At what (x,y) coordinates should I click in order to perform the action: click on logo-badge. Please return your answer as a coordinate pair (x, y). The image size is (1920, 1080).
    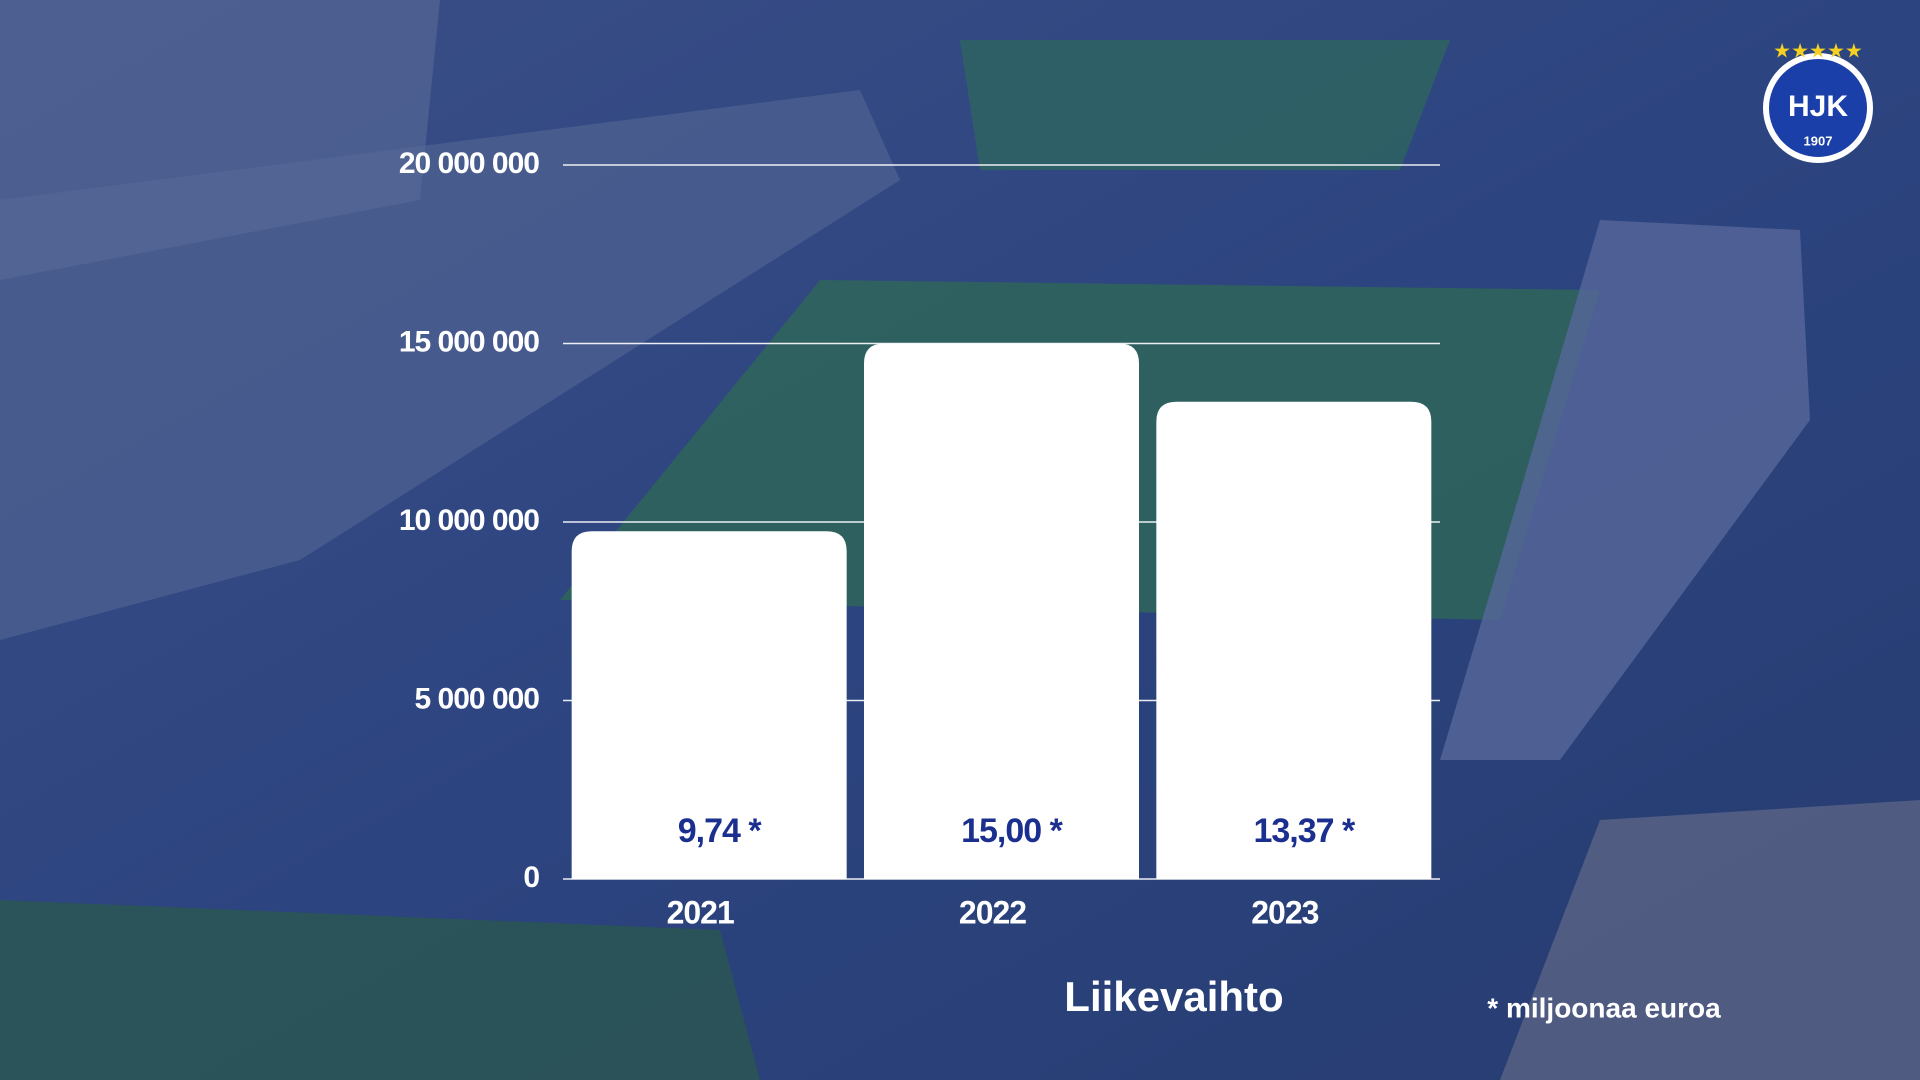
    Looking at the image, I should click on (1818, 108).